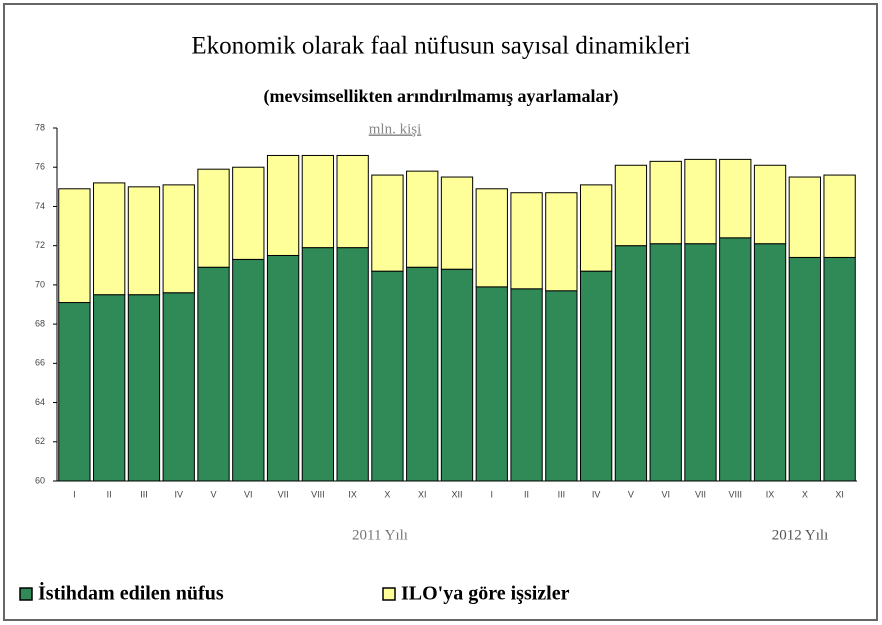 The height and width of the screenshot is (625, 882). What do you see at coordinates (40, 127) in the screenshot?
I see `y-tick-label: 78` at bounding box center [40, 127].